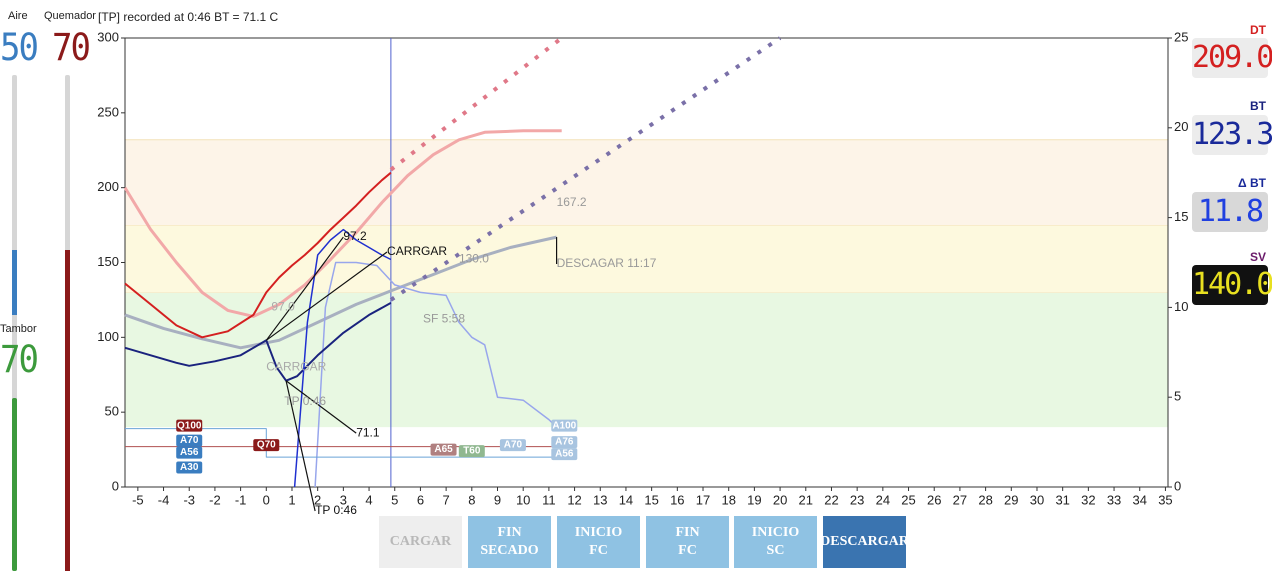 This screenshot has width=1272, height=571. I want to click on event-button: INICIO SC, so click(775, 542).